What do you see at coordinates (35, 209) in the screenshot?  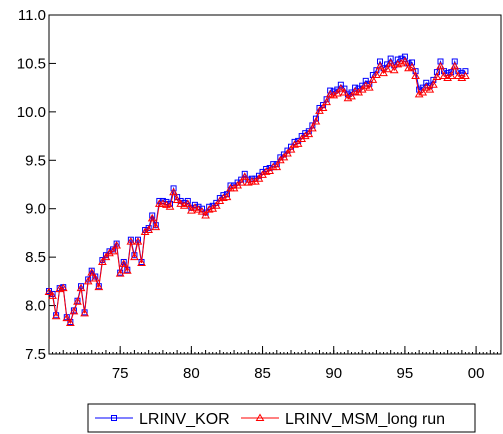 I see `y-tick-label: 9.0` at bounding box center [35, 209].